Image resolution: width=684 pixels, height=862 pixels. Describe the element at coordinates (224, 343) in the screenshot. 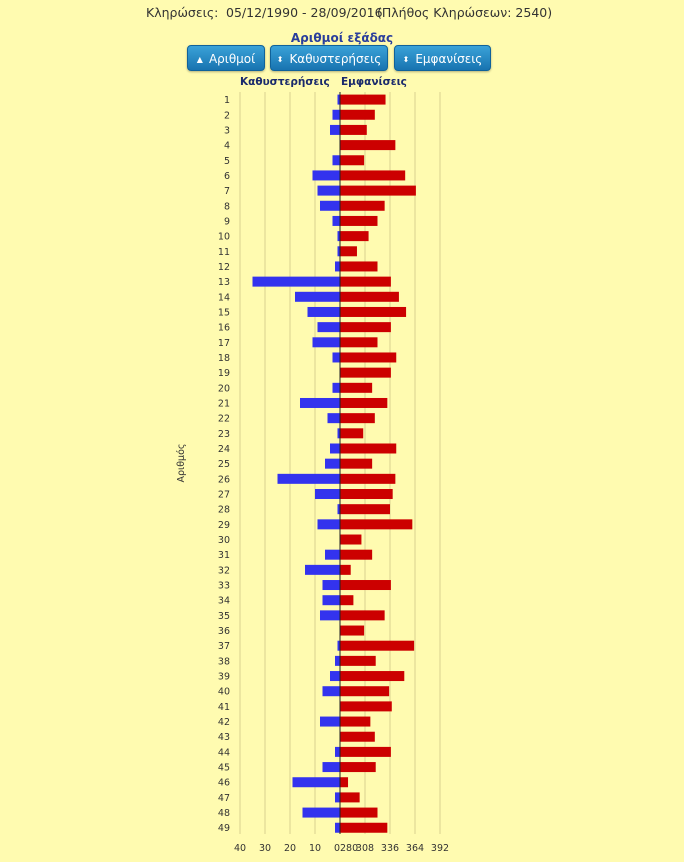

I see `category-tick-label: 17` at that location.